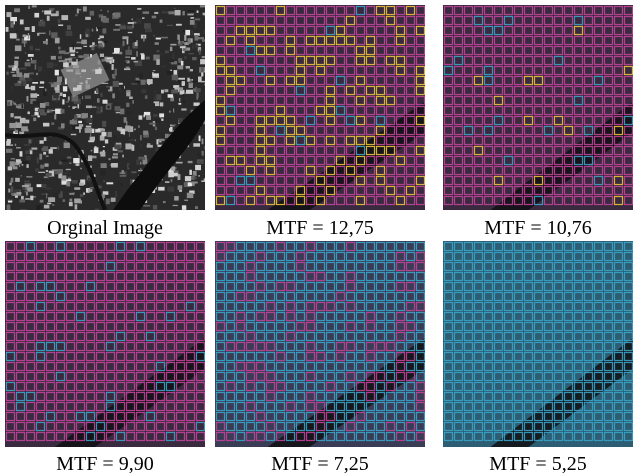  Describe the element at coordinates (105, 464) in the screenshot. I see `caption-mtf-9-90: MTF = 9,90` at that location.